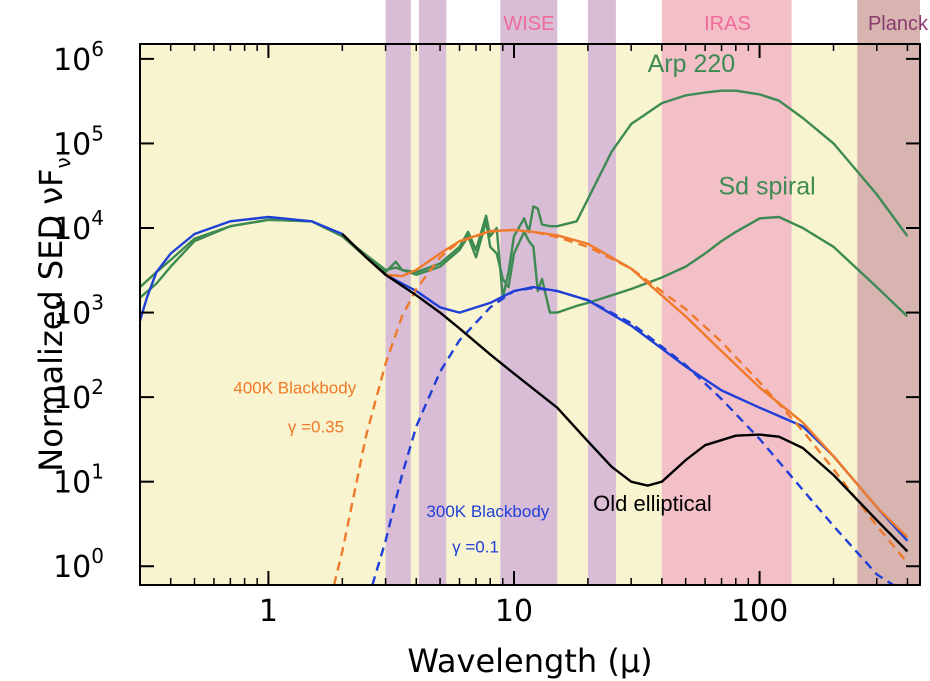  Describe the element at coordinates (78, 226) in the screenshot. I see `y-tick-label-4: 10⁴` at that location.